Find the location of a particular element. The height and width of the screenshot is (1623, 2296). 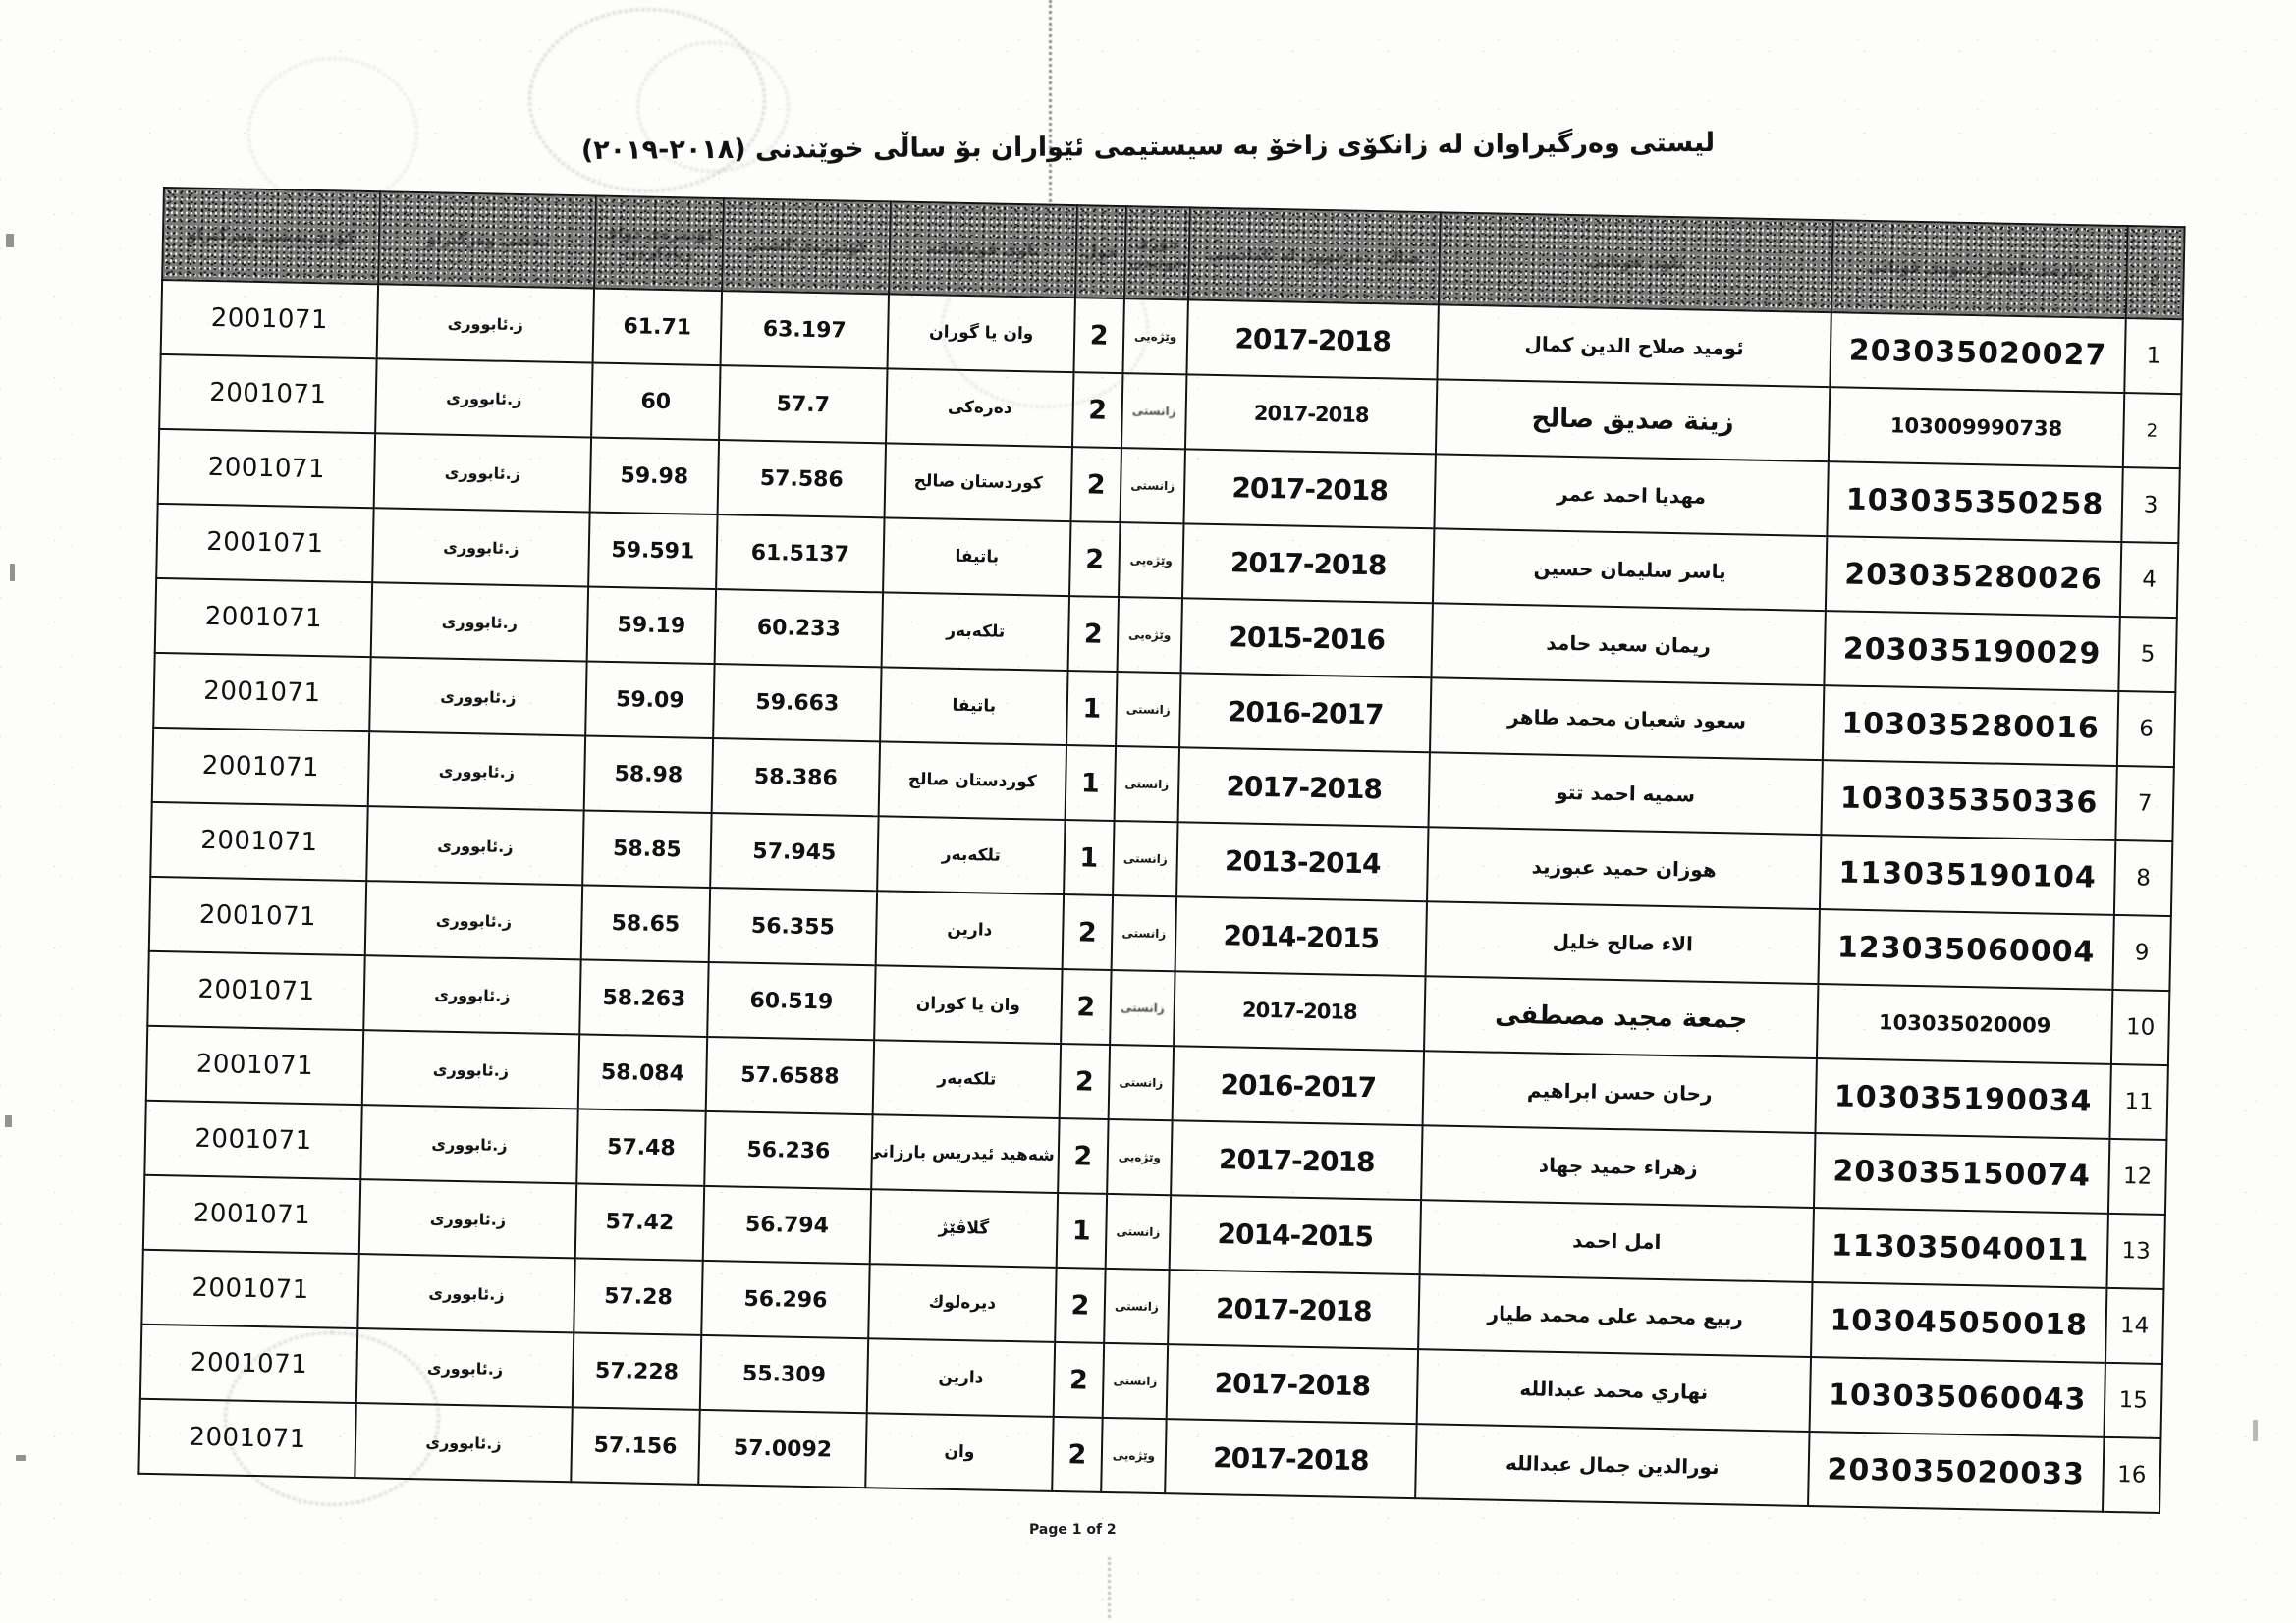

cell-school-name: كوردستان صالح is located at coordinates (978, 482).